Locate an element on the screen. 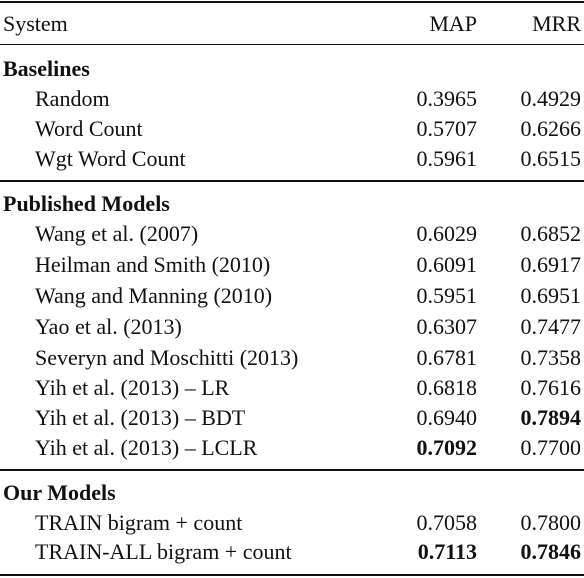 The width and height of the screenshot is (584, 578). table-row: Wgt Word Count 0.5961 0.6515 is located at coordinates (292, 159).